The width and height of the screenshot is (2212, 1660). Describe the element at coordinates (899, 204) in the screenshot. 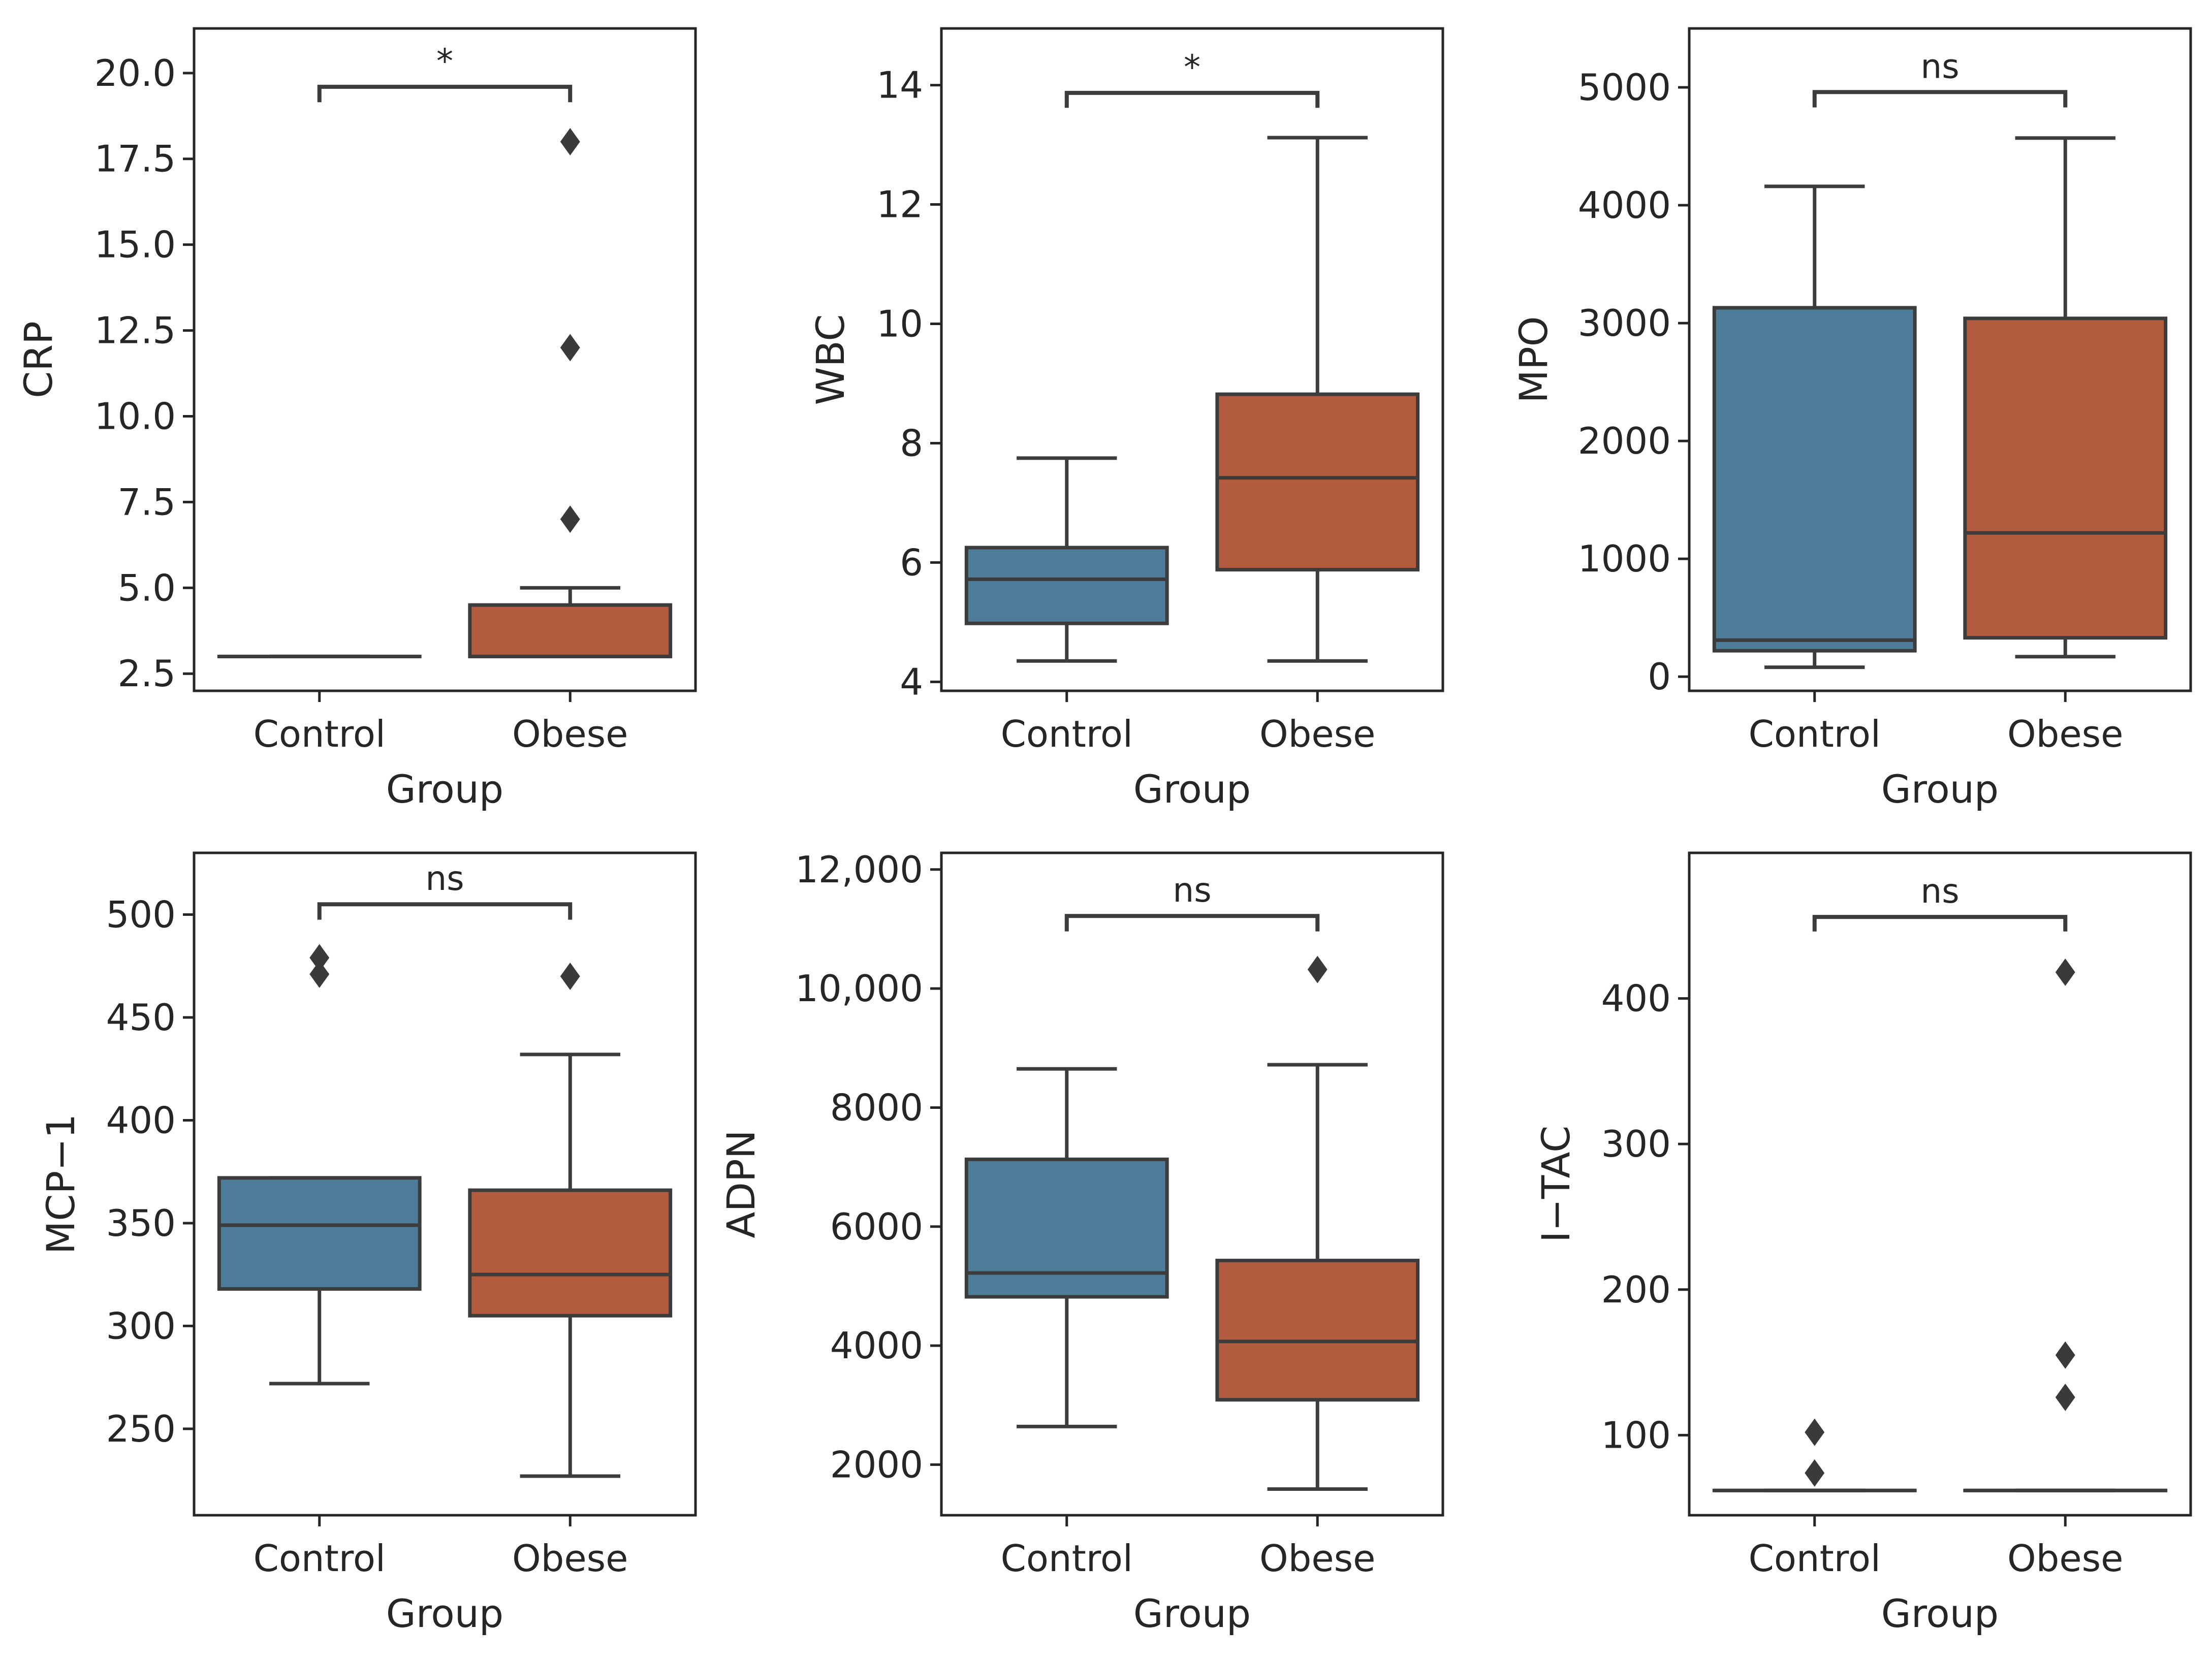

I see `y-tick-label: 12` at that location.